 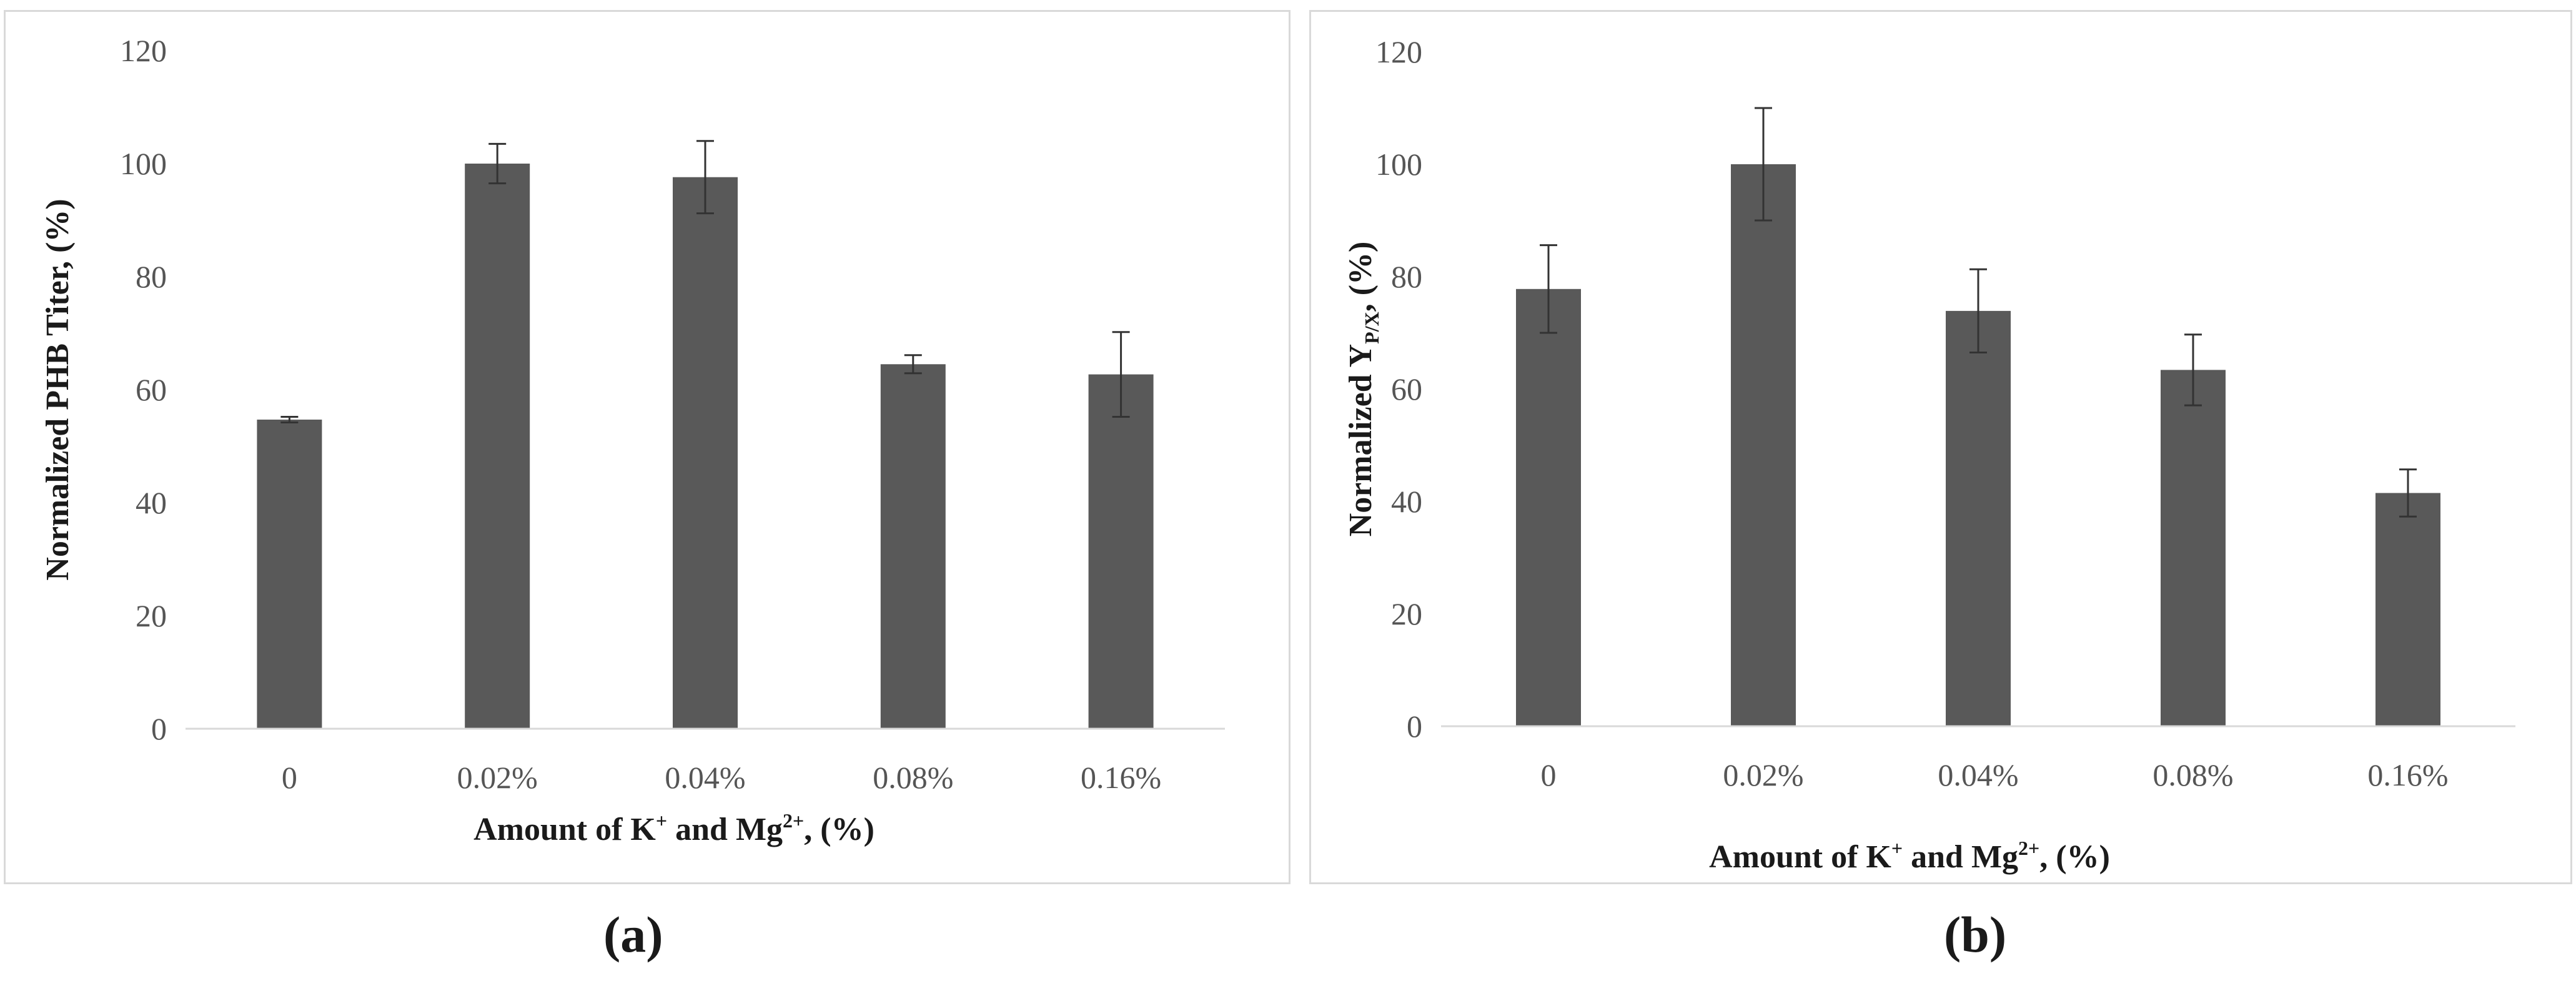 I want to click on y-axis-title: Normalized PHB Titer, (%), so click(x=58, y=390).